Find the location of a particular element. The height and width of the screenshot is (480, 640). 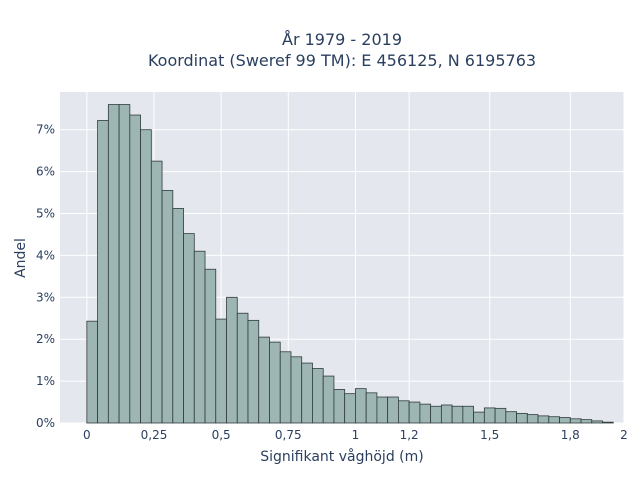

x-tick-label: 0,5 is located at coordinates (221, 435).